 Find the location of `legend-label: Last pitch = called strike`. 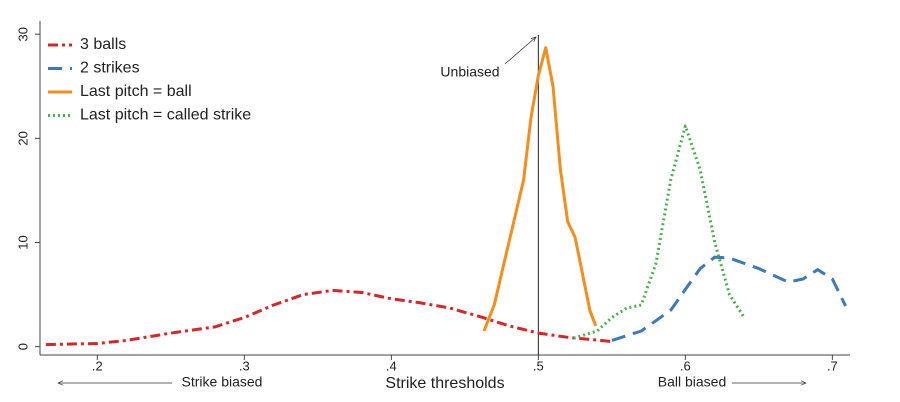

legend-label: Last pitch = called strike is located at coordinates (165, 115).